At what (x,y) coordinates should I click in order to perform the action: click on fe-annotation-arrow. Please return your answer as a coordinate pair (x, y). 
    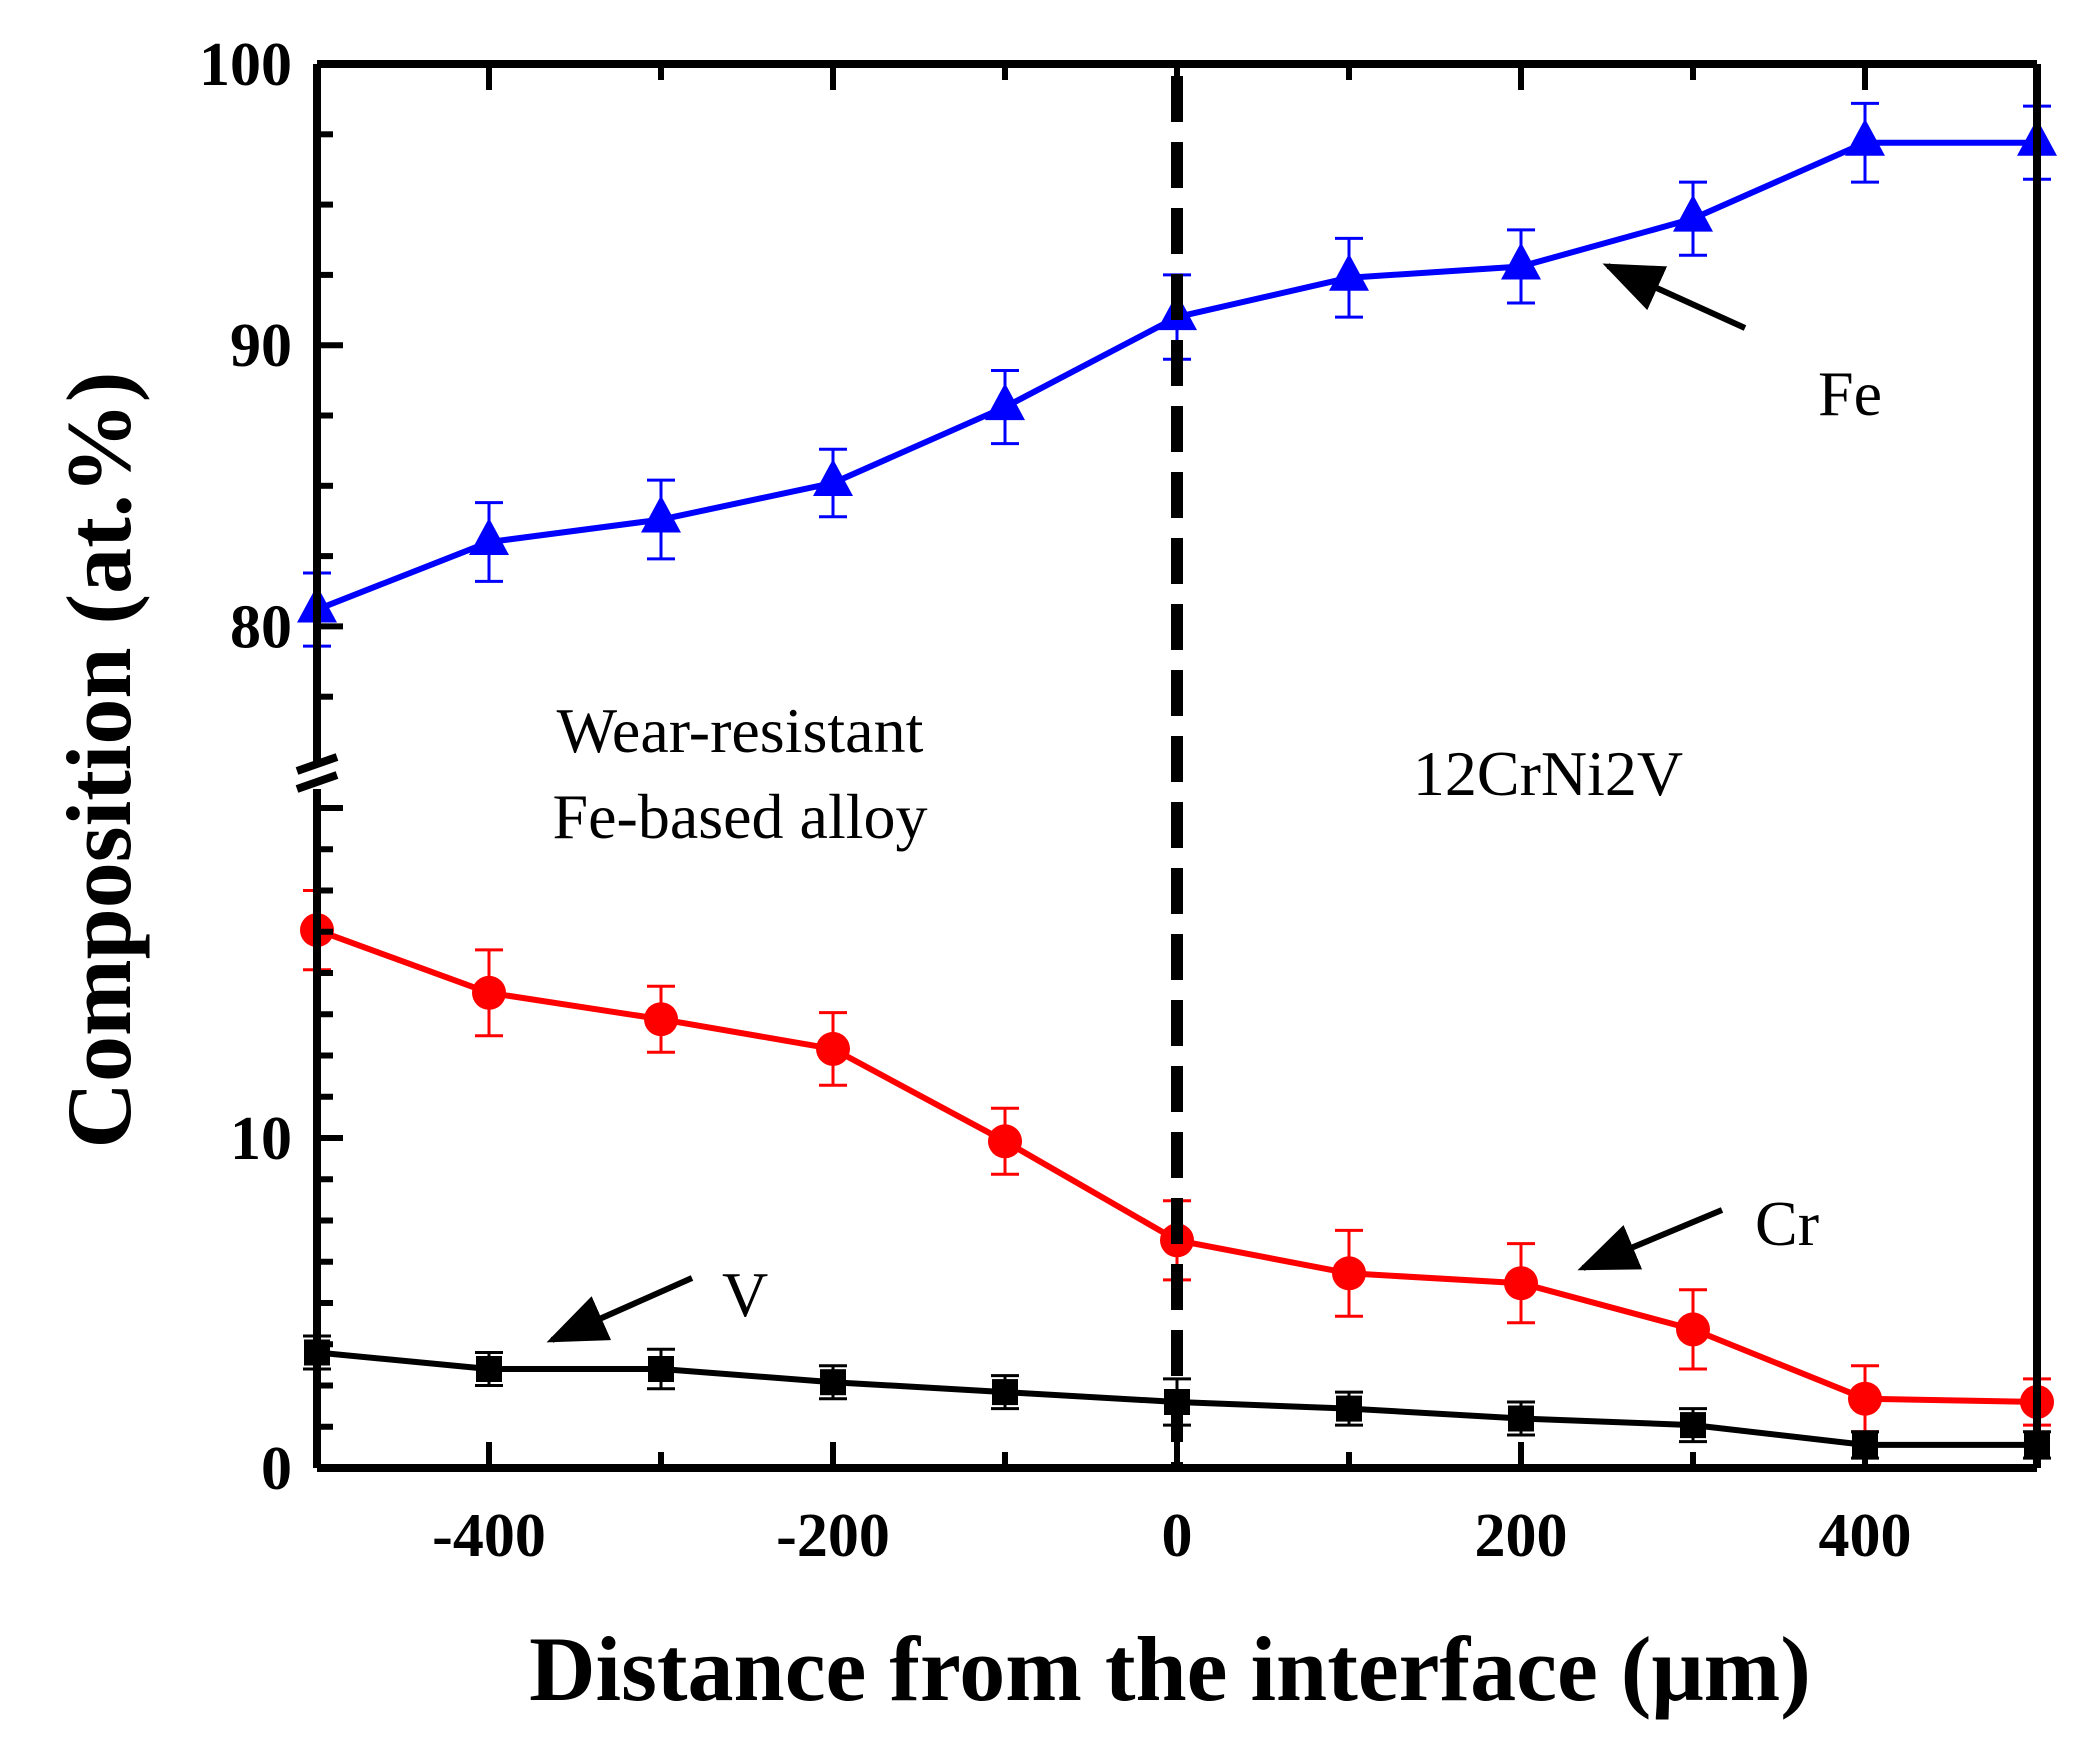
    Looking at the image, I should click on (1674, 297).